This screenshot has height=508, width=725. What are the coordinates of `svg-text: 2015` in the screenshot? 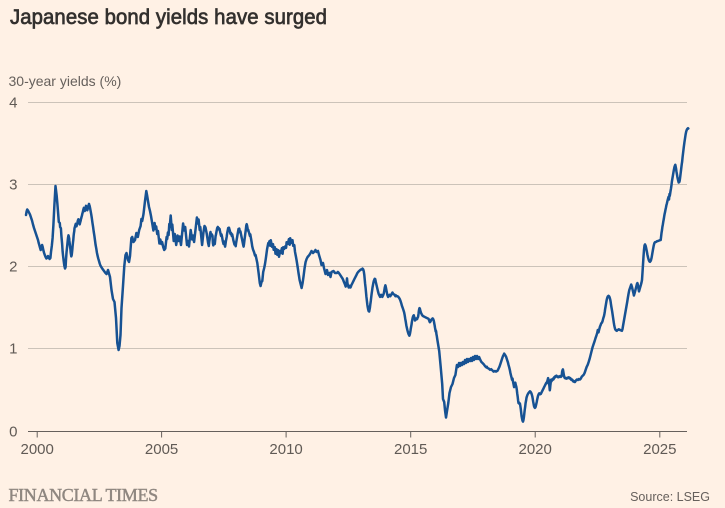 It's located at (410, 449).